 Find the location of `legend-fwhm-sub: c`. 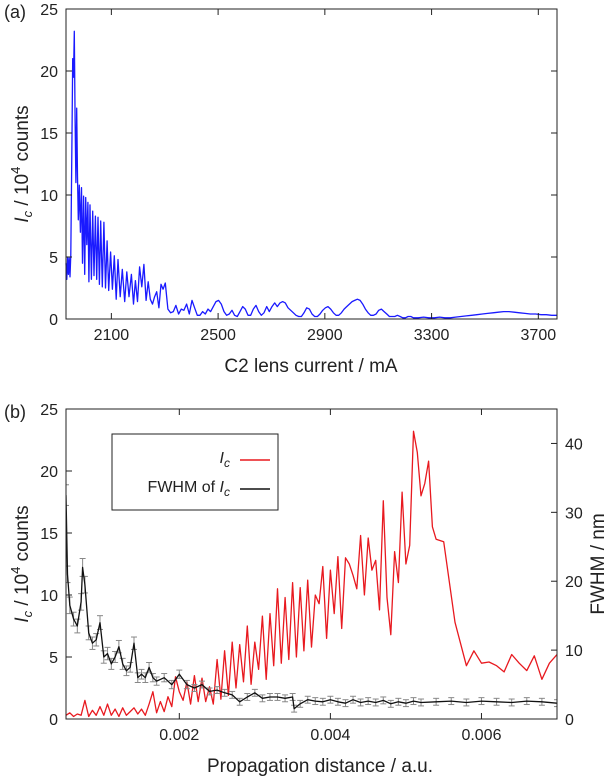

legend-fwhm-sub: c is located at coordinates (227, 492).